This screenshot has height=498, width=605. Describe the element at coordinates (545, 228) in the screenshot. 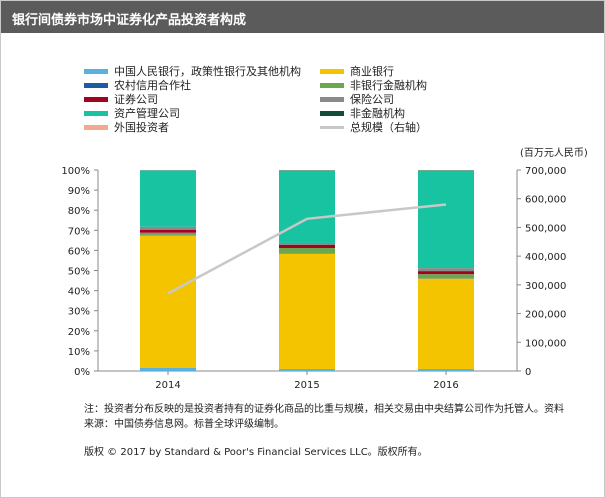

I see `right-tick-label: 500,000` at that location.